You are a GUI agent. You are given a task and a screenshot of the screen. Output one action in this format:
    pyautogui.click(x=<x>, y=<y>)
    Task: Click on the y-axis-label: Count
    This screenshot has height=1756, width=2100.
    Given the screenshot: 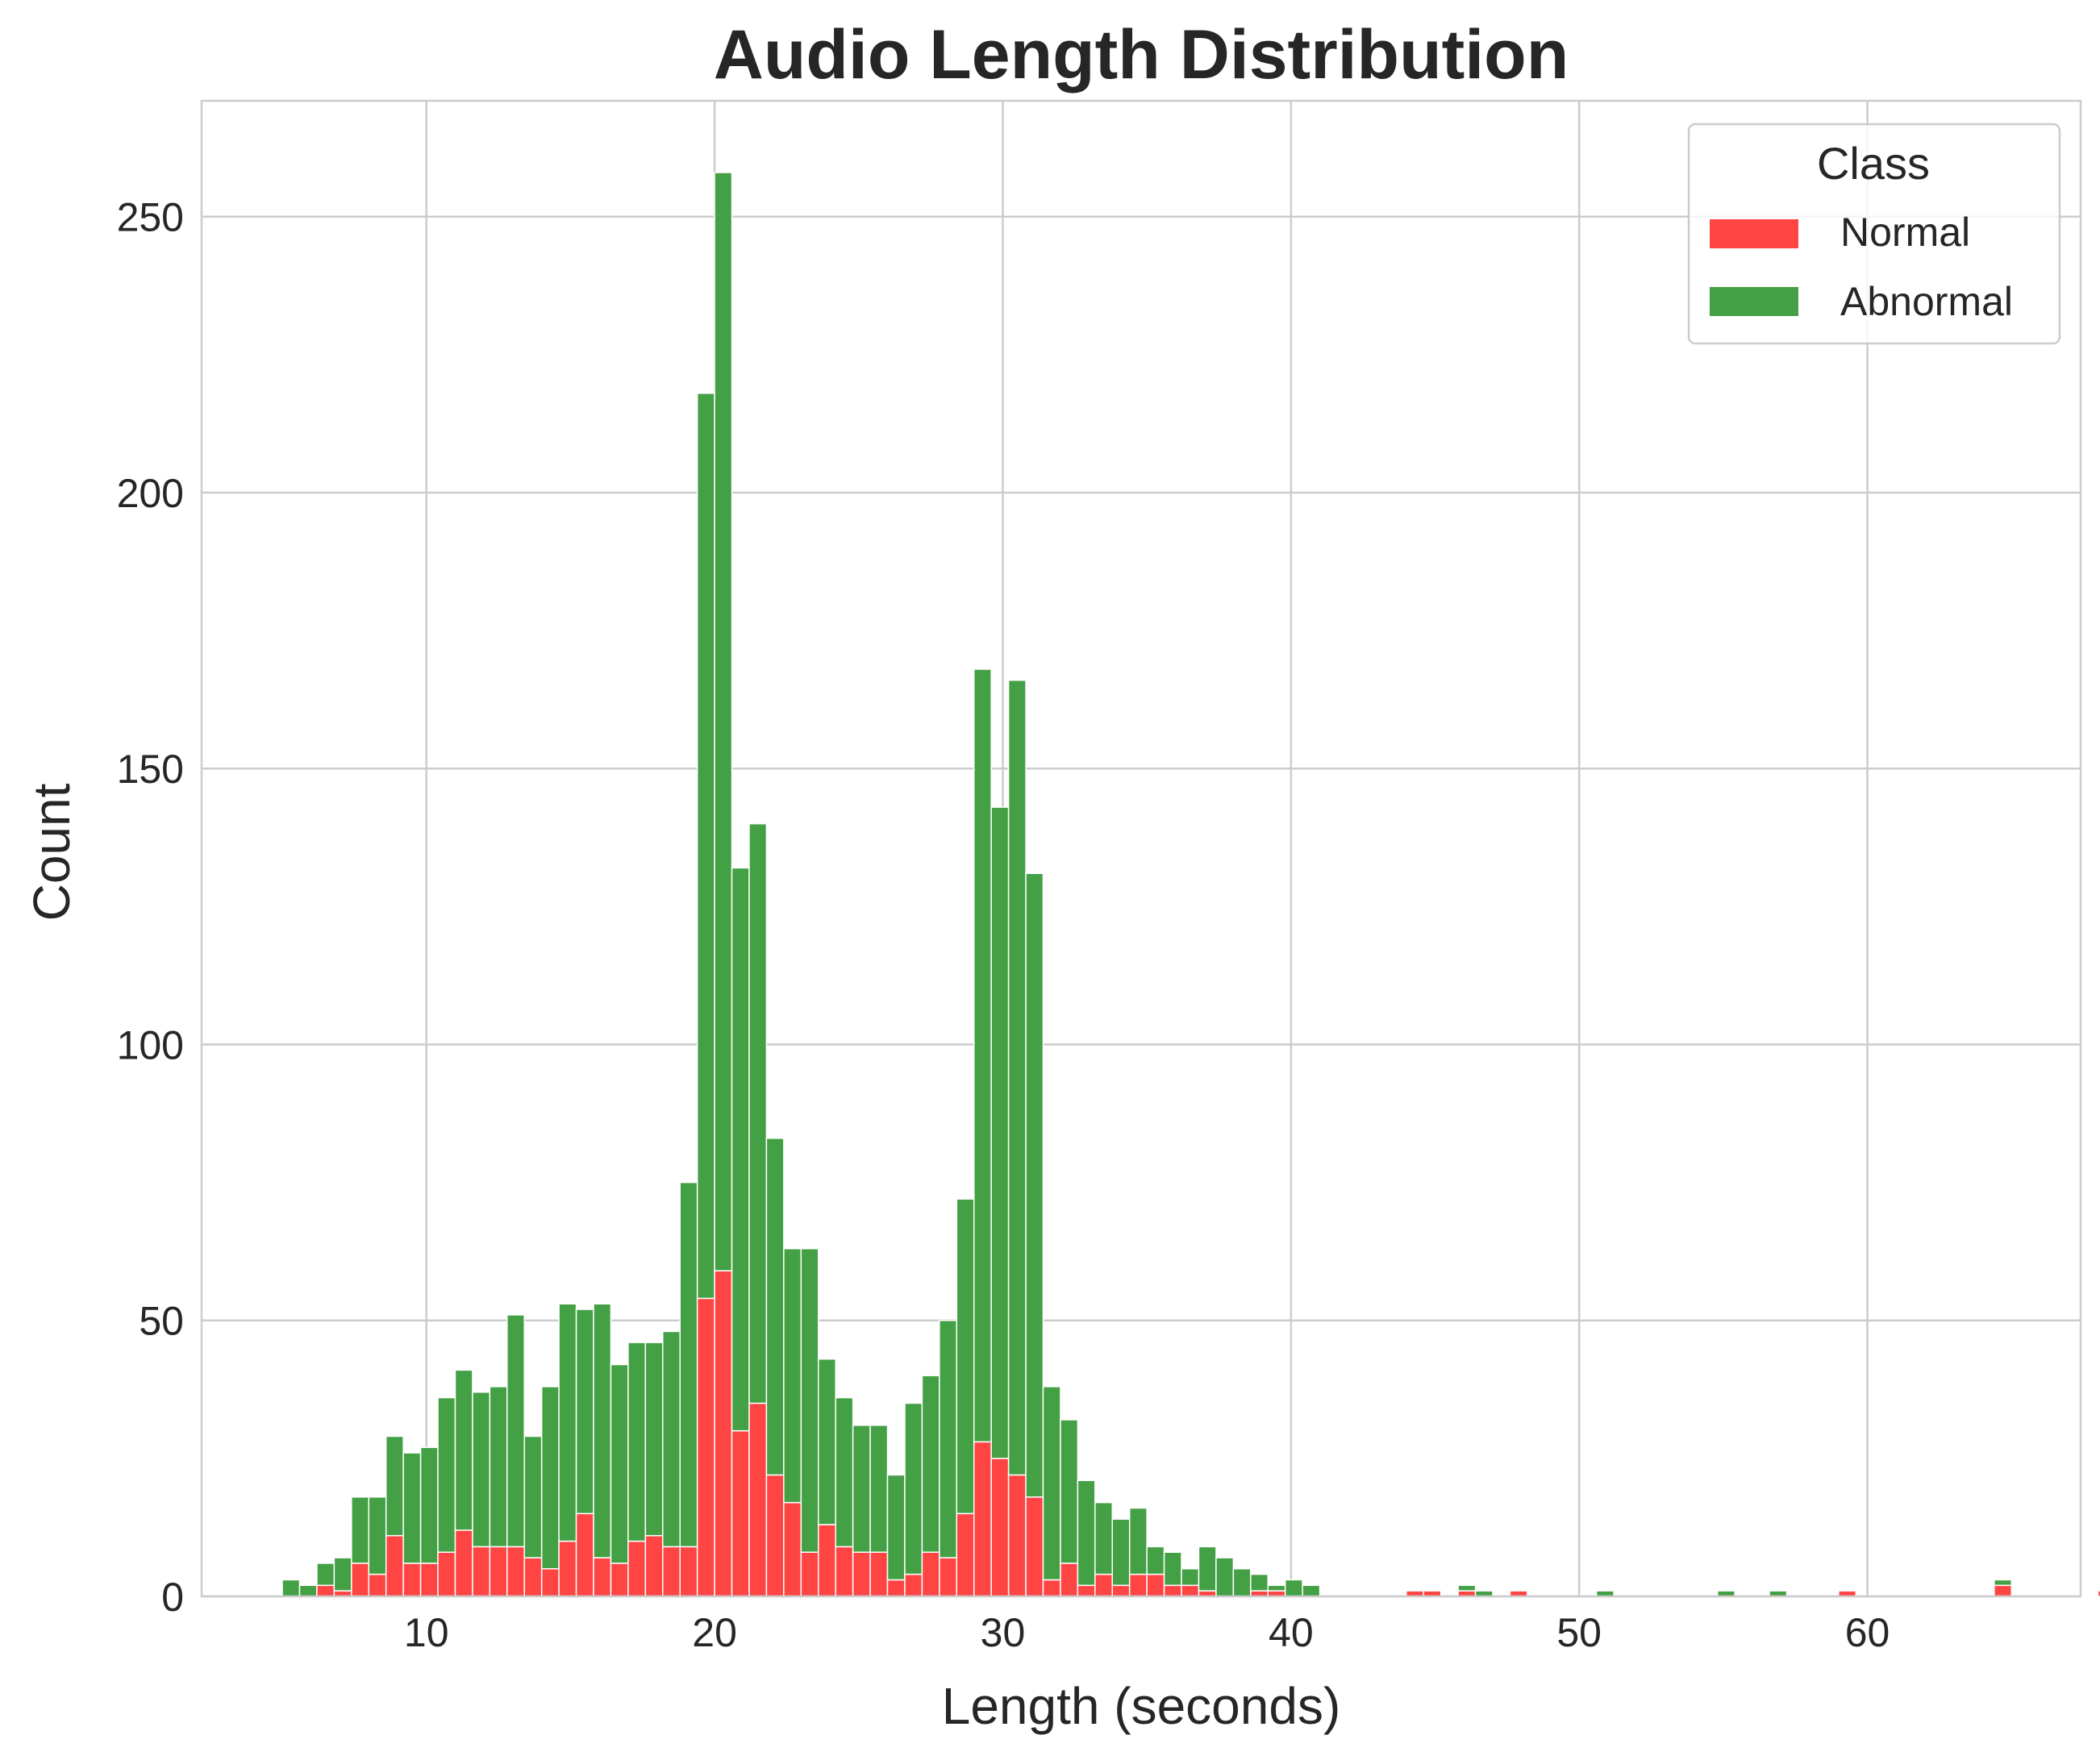 What is the action you would take?
    pyautogui.click(x=52, y=852)
    